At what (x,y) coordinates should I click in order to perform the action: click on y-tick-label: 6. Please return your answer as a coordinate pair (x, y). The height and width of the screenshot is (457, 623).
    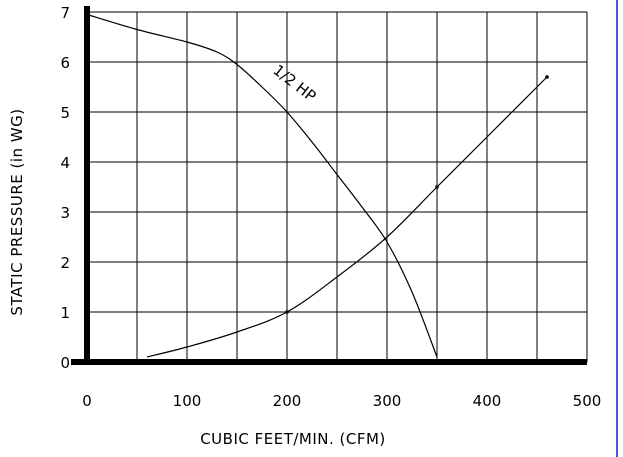
    Looking at the image, I should click on (65, 63).